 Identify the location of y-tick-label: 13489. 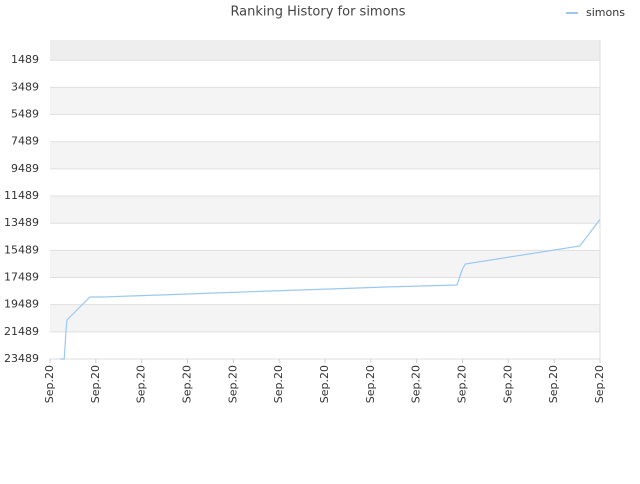
(21, 222).